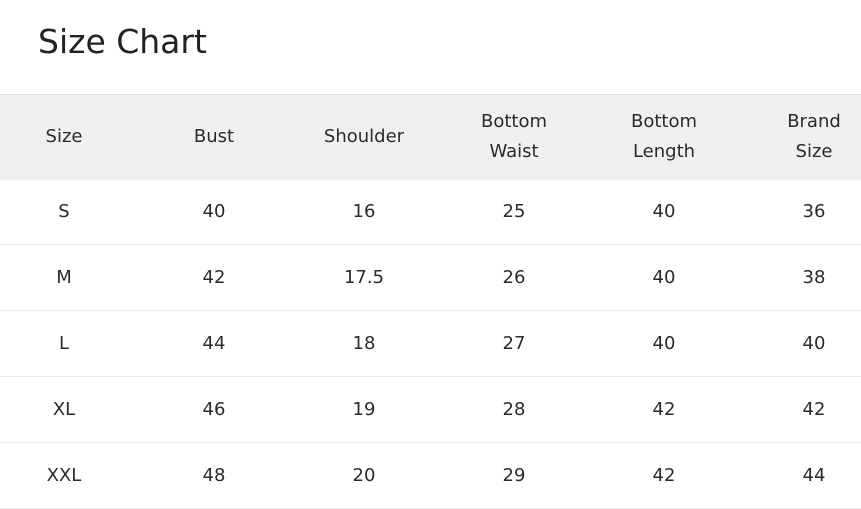 This screenshot has height=509, width=861. I want to click on table-cell: XXL, so click(64, 475).